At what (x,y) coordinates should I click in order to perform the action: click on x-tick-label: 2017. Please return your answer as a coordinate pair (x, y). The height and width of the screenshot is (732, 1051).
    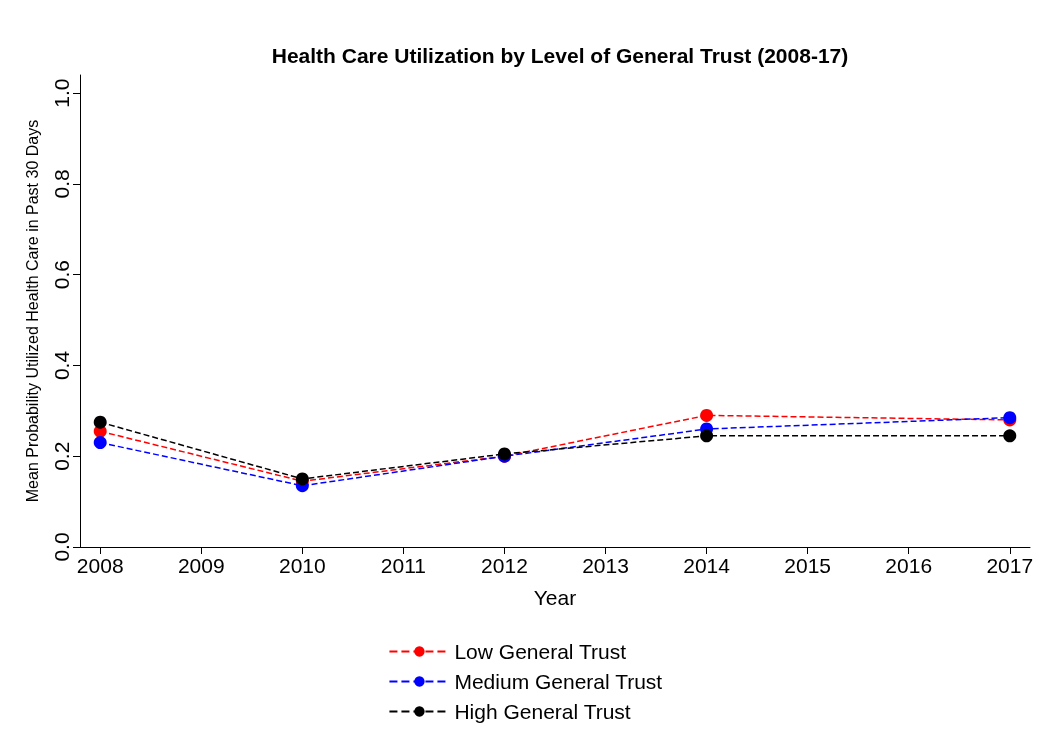
    Looking at the image, I should click on (1010, 565).